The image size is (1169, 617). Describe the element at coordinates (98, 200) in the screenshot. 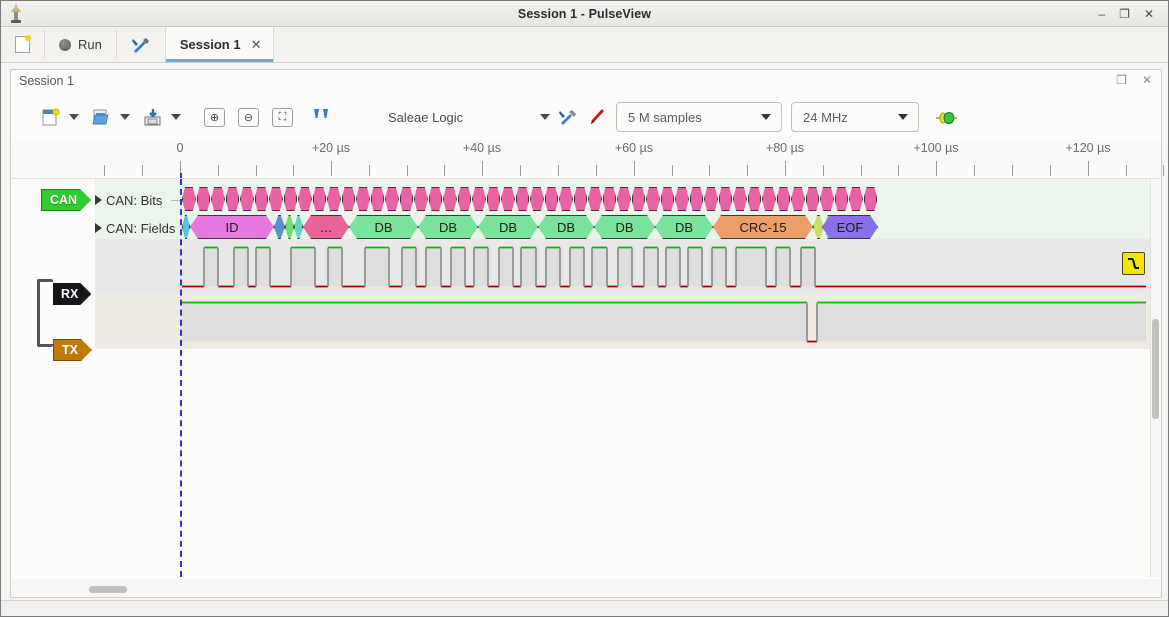

I see `expander-can-bits` at that location.